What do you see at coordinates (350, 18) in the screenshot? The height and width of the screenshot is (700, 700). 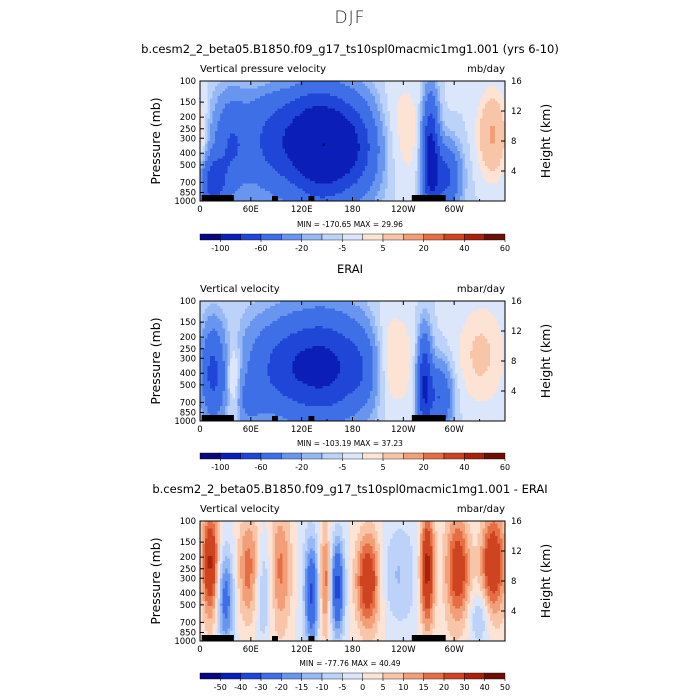 I see `page-title: DJF` at bounding box center [350, 18].